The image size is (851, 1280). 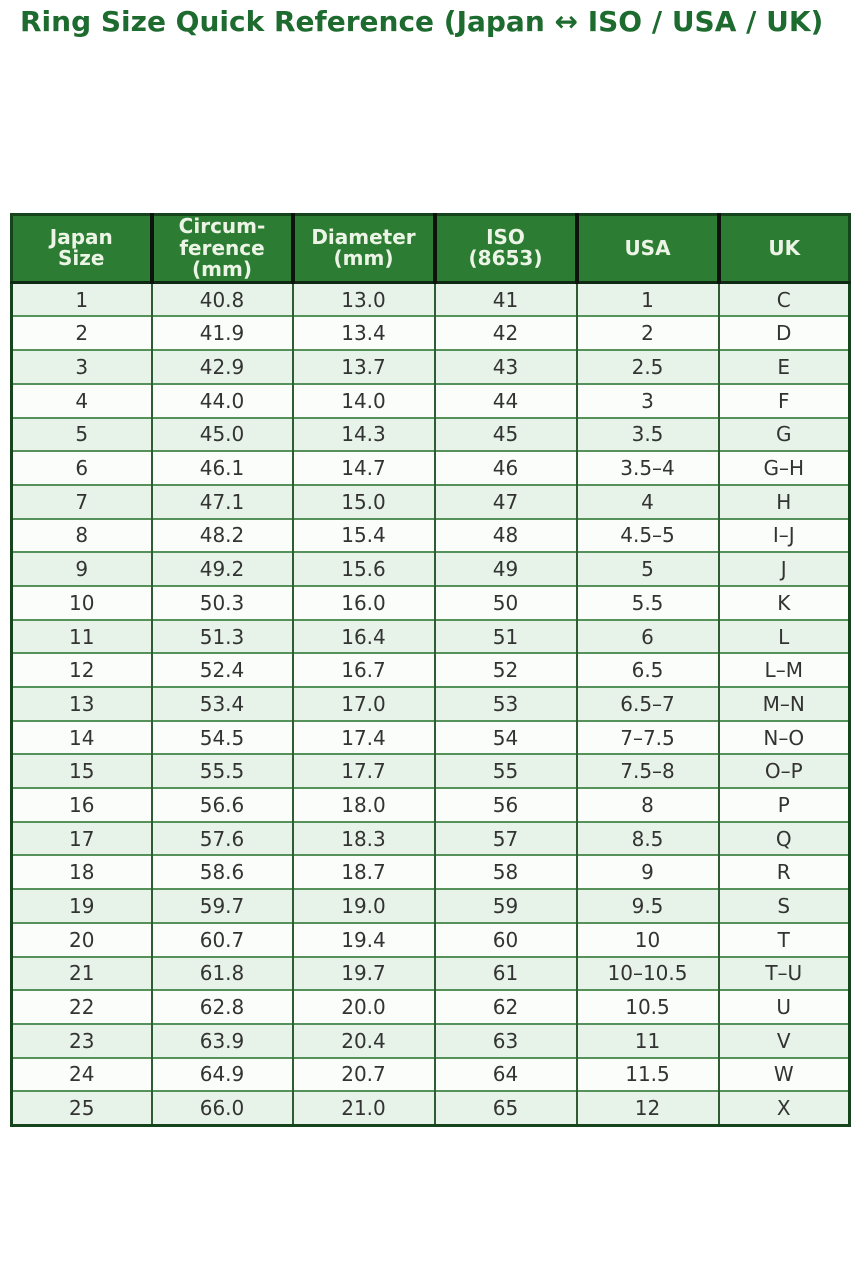 I want to click on table-row: 9 49.2 15.6 49 5 J, so click(x=430, y=568).